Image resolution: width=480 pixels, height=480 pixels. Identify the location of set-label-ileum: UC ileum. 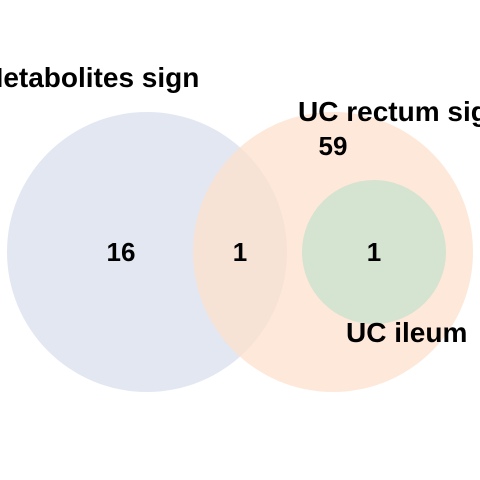
(406, 332).